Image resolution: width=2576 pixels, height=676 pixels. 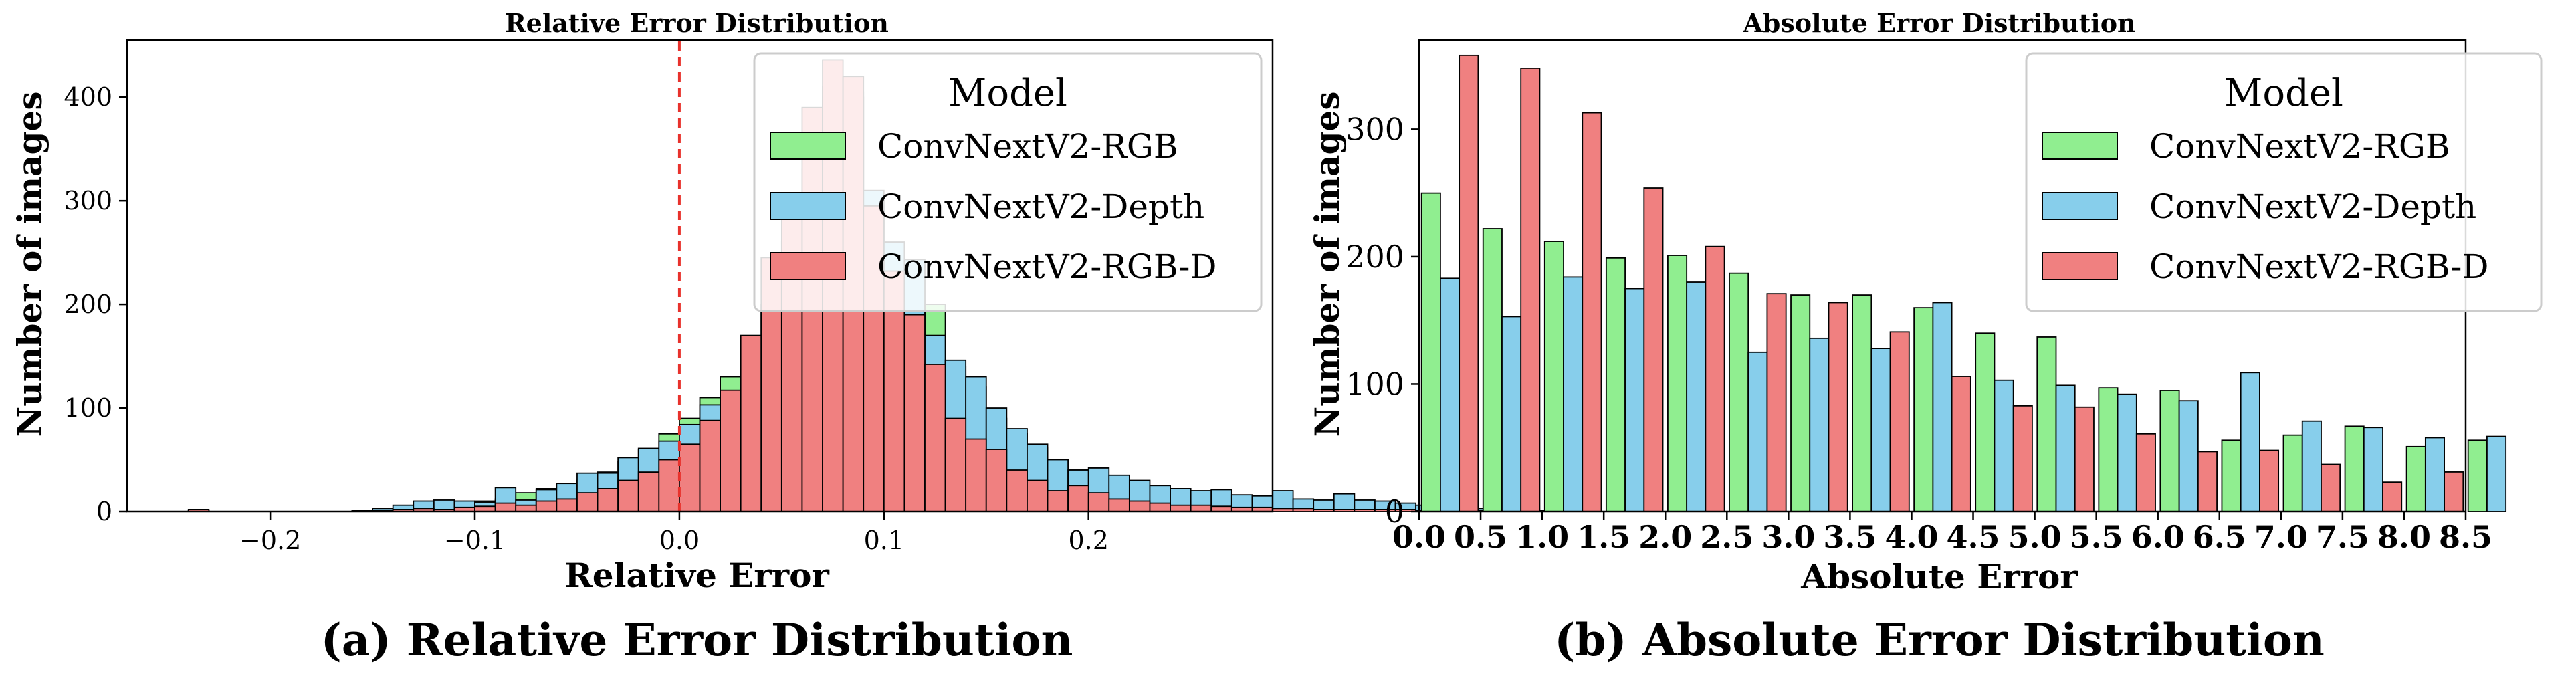 What do you see at coordinates (2220, 537) in the screenshot?
I see `x-tick-label: 6.5` at bounding box center [2220, 537].